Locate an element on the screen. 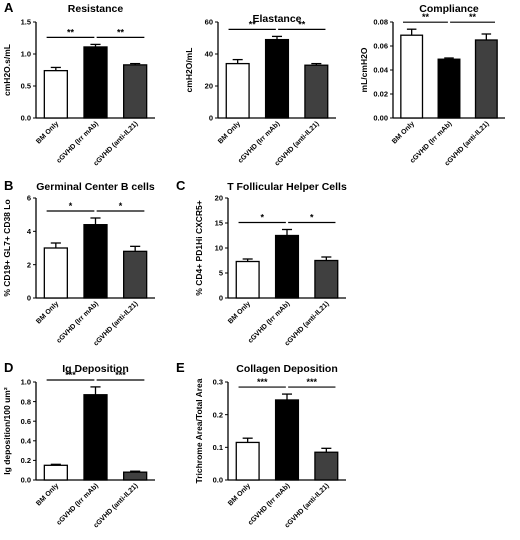 The image size is (520, 540). y-axis-label: % CD19+ GL7+ CD38 Lo is located at coordinates (7, 247).